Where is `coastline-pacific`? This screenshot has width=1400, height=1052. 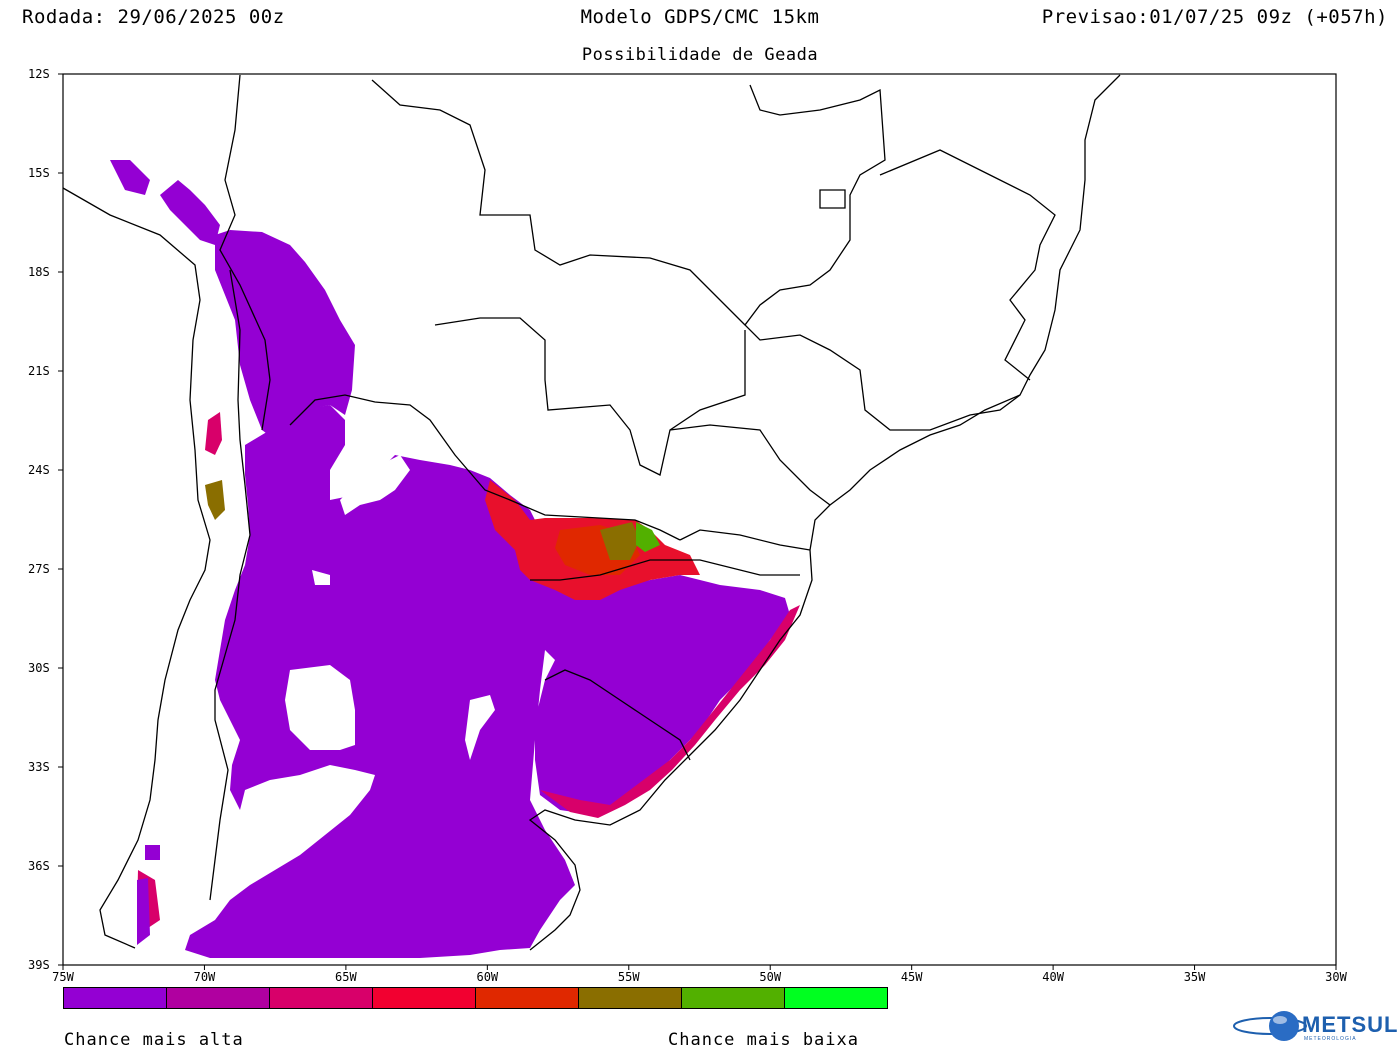
coastline-pacific is located at coordinates (136, 568).